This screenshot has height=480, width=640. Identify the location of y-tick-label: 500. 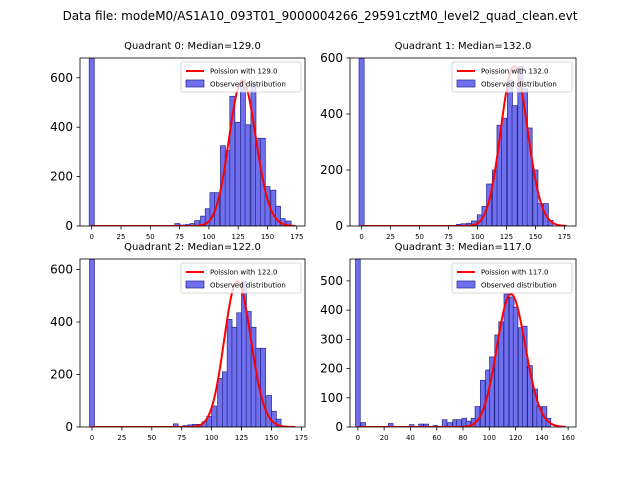
(331, 281).